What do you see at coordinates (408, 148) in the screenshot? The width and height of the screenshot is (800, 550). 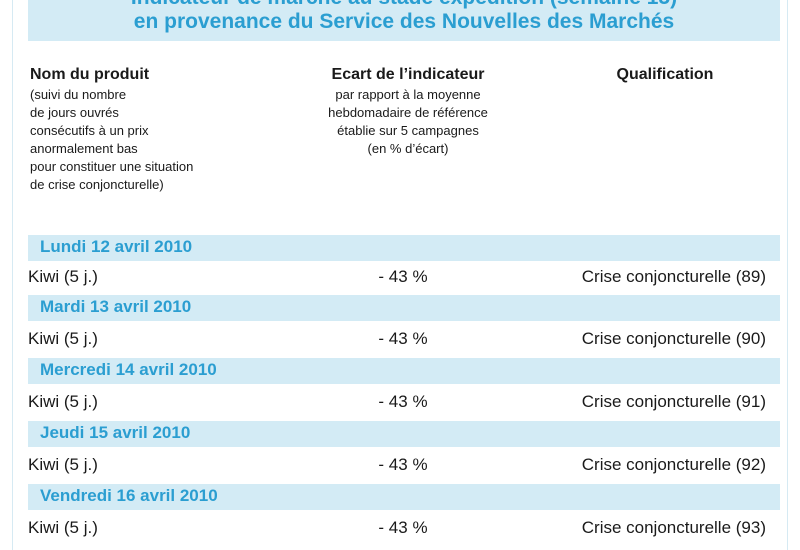 I see `column-note-line: (en % d’écart)` at bounding box center [408, 148].